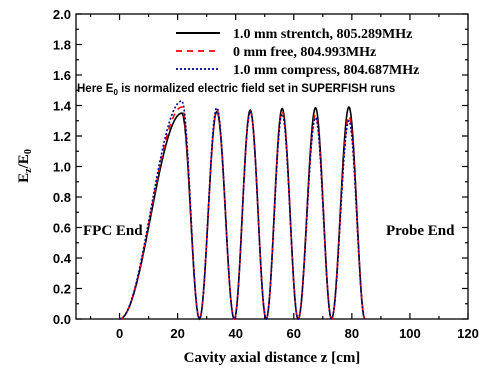 Image resolution: width=485 pixels, height=374 pixels. Describe the element at coordinates (177, 333) in the screenshot. I see `x-tick-label: 20` at that location.